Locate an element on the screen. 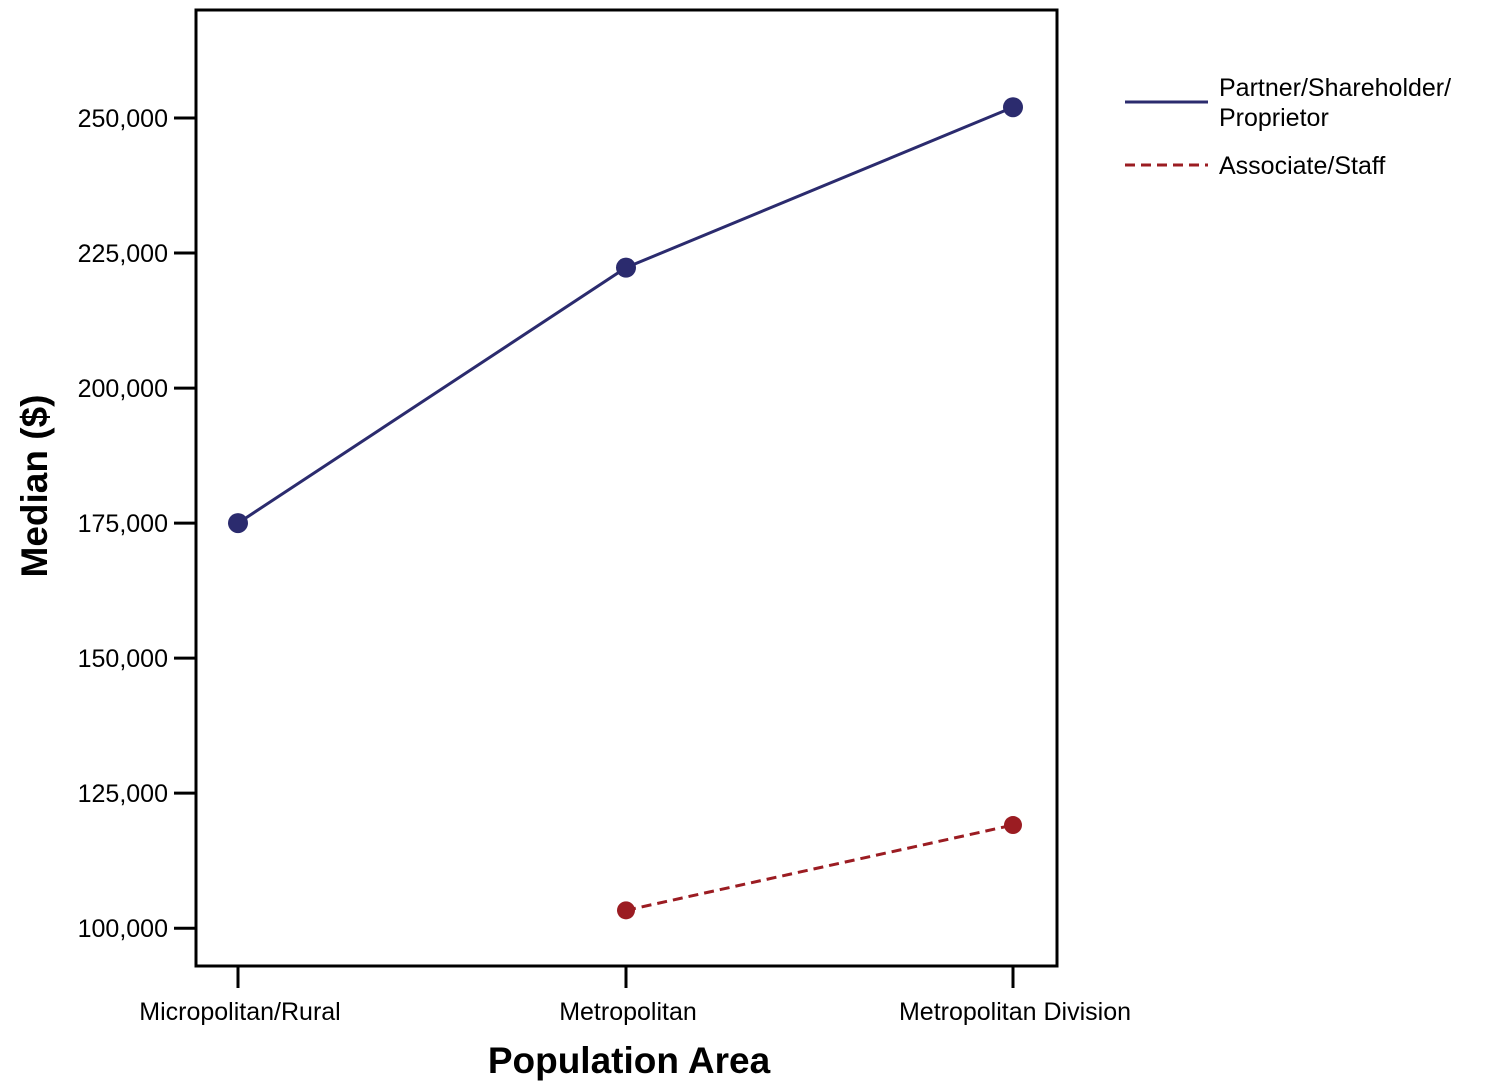 Image resolution: width=1499 pixels, height=1083 pixels. y-tick-label: 150,000 is located at coordinates (123, 659).